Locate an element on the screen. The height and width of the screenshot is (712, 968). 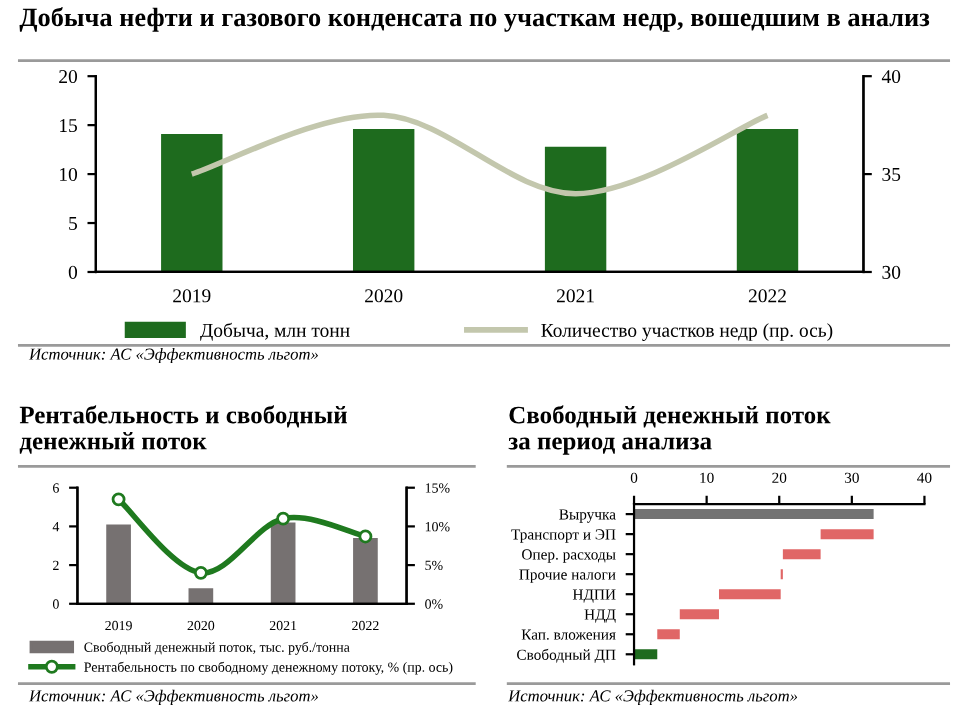
y2-tick-label: 35 is located at coordinates (891, 174).